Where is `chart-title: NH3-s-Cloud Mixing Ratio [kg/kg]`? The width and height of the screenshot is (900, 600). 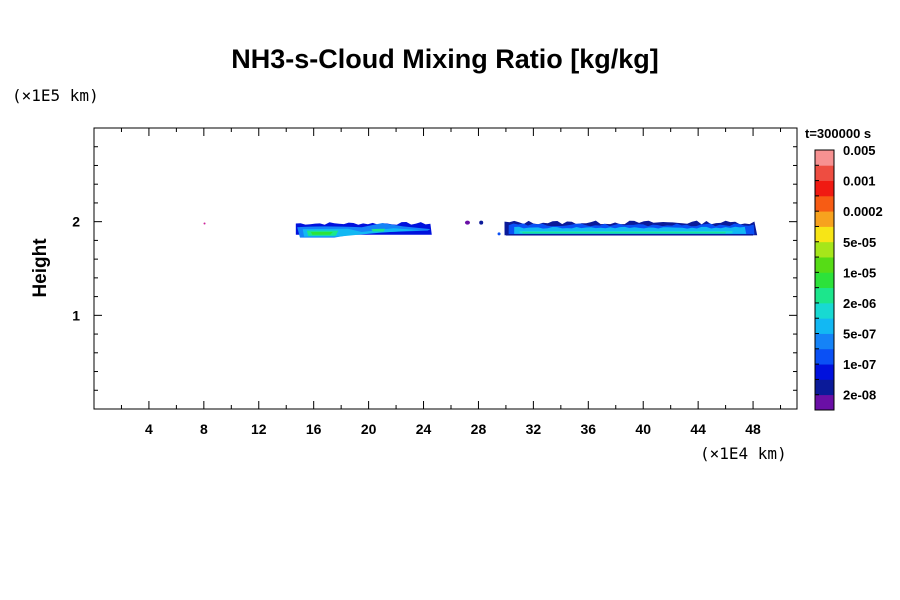
chart-title: NH3-s-Cloud Mixing Ratio [kg/kg] is located at coordinates (445, 59).